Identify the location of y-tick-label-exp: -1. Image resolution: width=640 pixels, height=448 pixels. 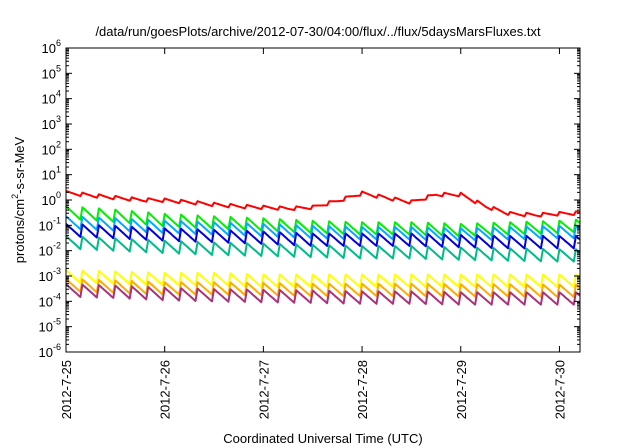
(57, 220).